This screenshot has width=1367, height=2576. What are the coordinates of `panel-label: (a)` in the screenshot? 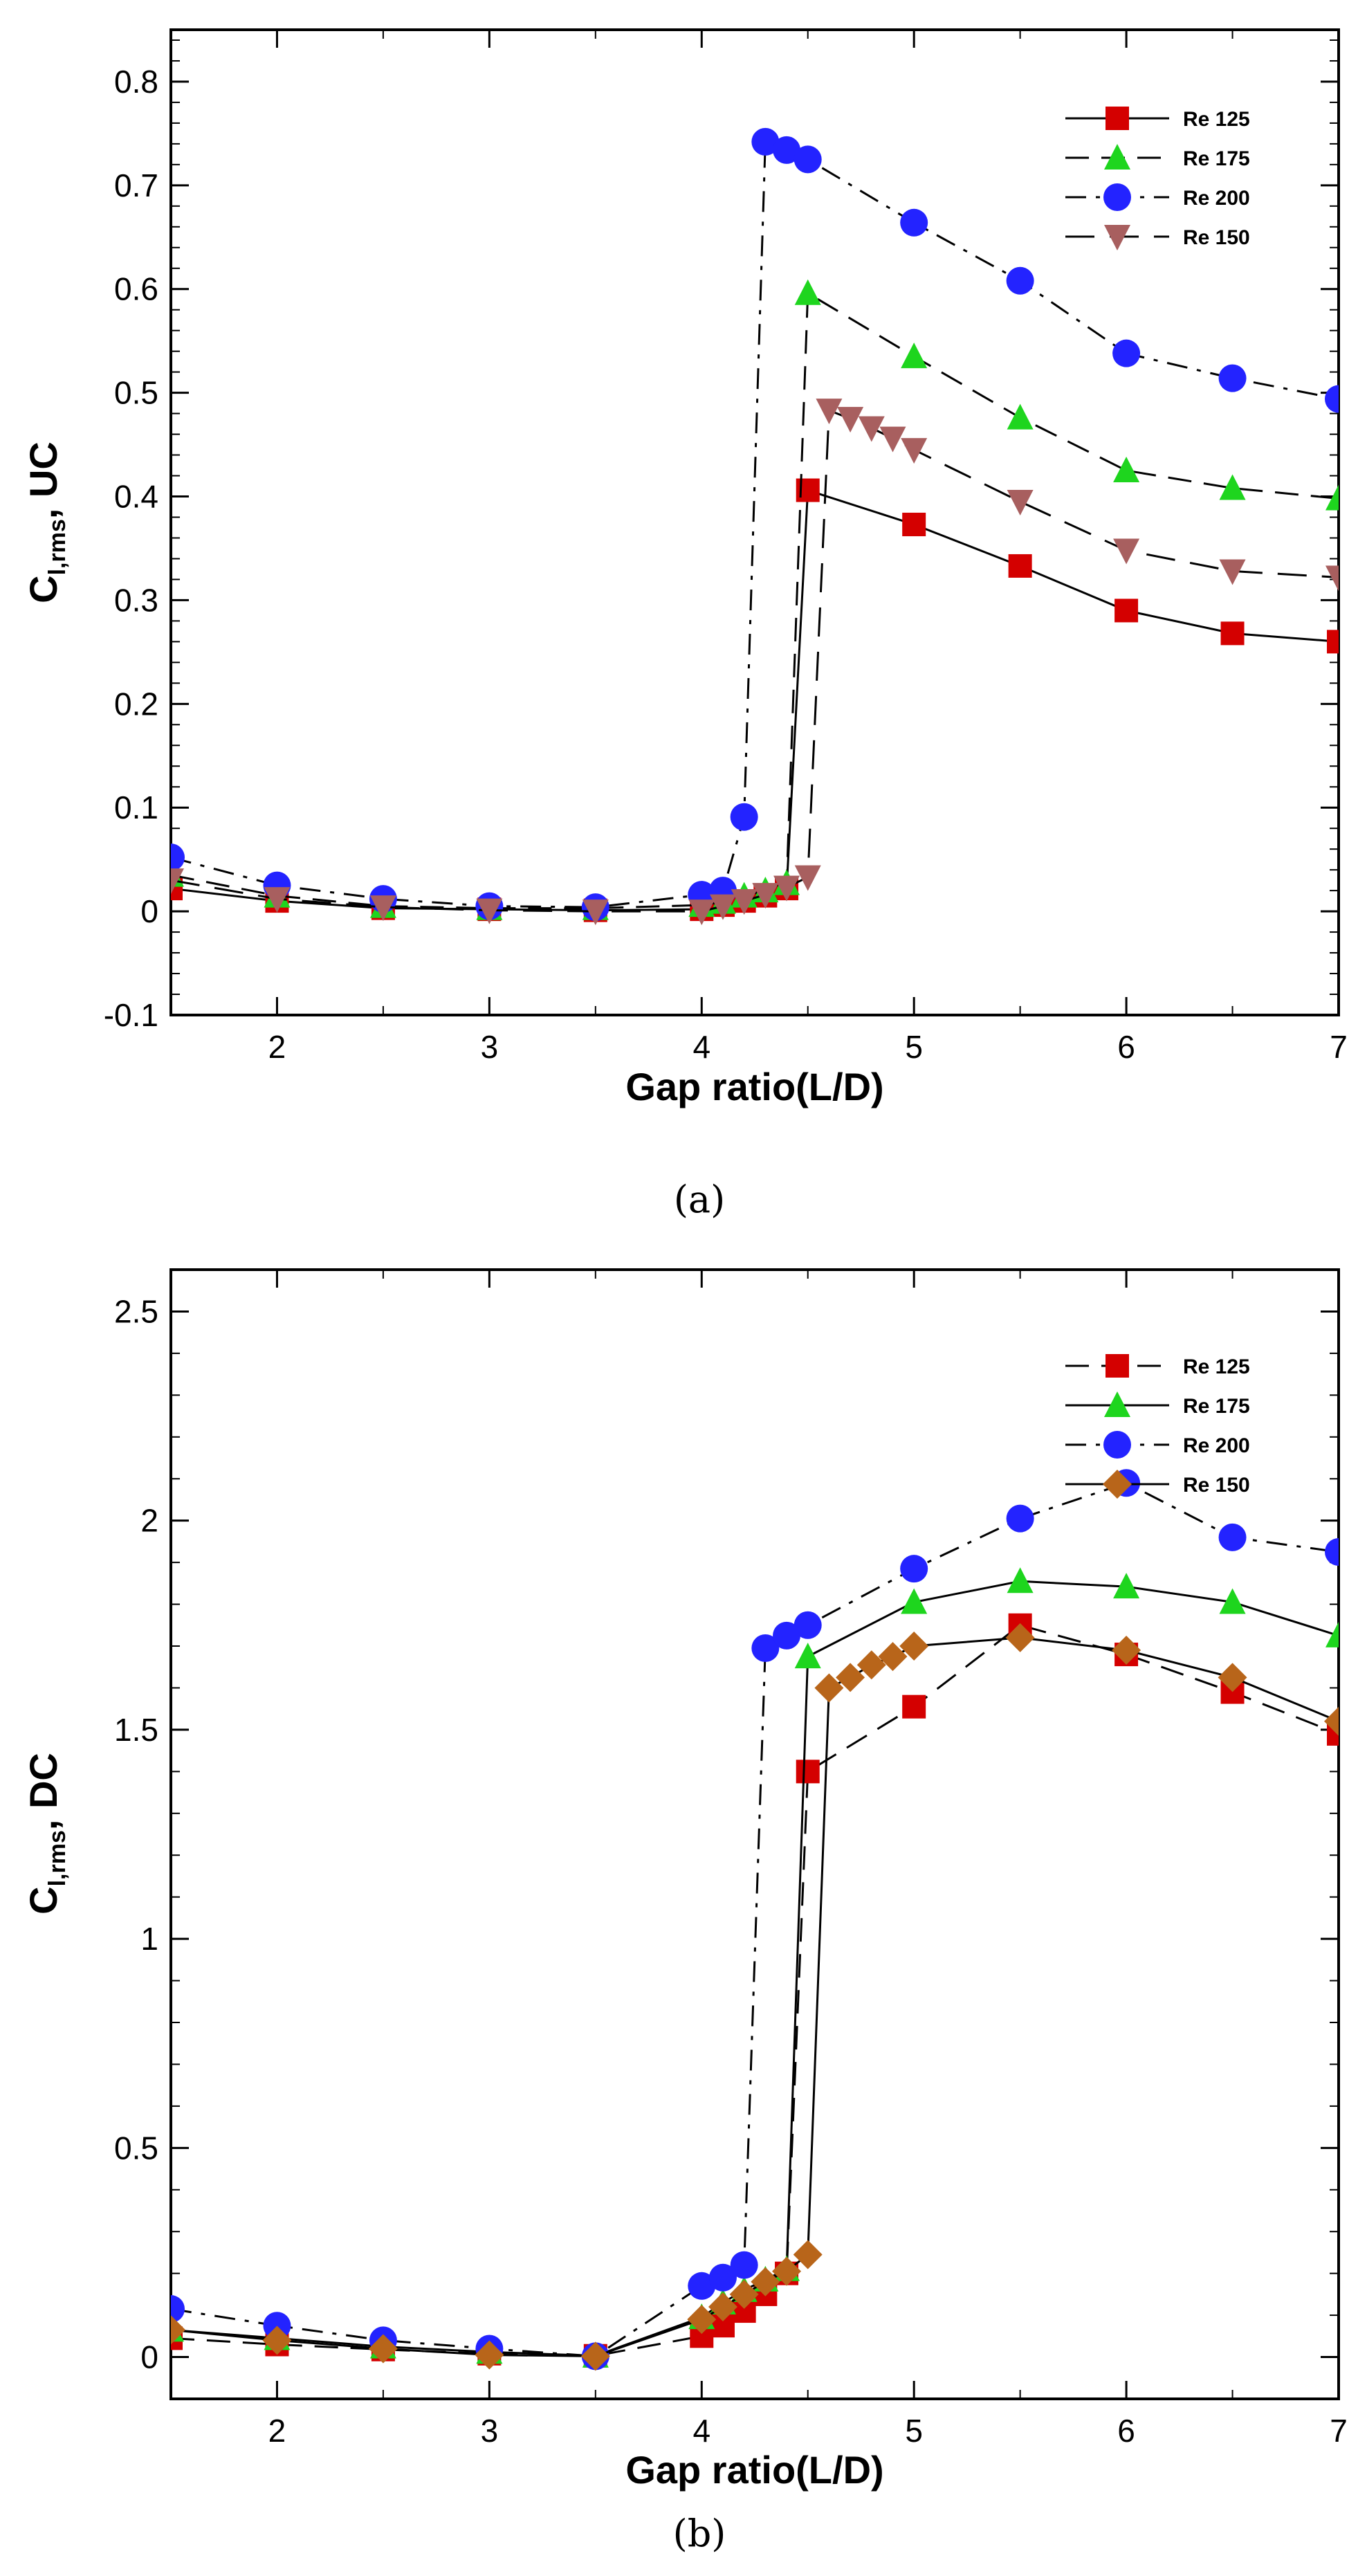 It's located at (699, 1200).